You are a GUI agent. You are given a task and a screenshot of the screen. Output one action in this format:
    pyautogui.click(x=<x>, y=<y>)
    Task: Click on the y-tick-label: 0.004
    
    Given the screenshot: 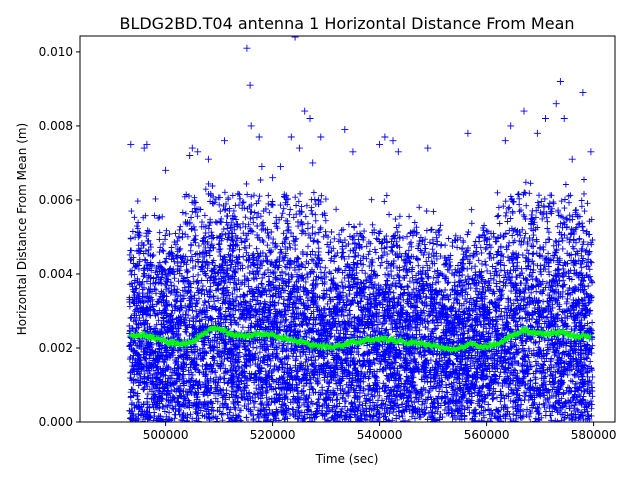 What is the action you would take?
    pyautogui.click(x=56, y=274)
    